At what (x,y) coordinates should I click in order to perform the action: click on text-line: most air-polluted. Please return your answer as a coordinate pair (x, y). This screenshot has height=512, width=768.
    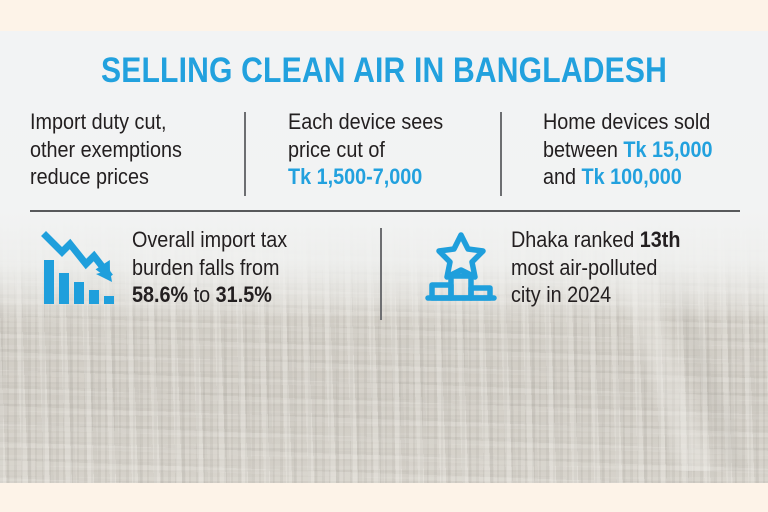
    Looking at the image, I should click on (596, 268).